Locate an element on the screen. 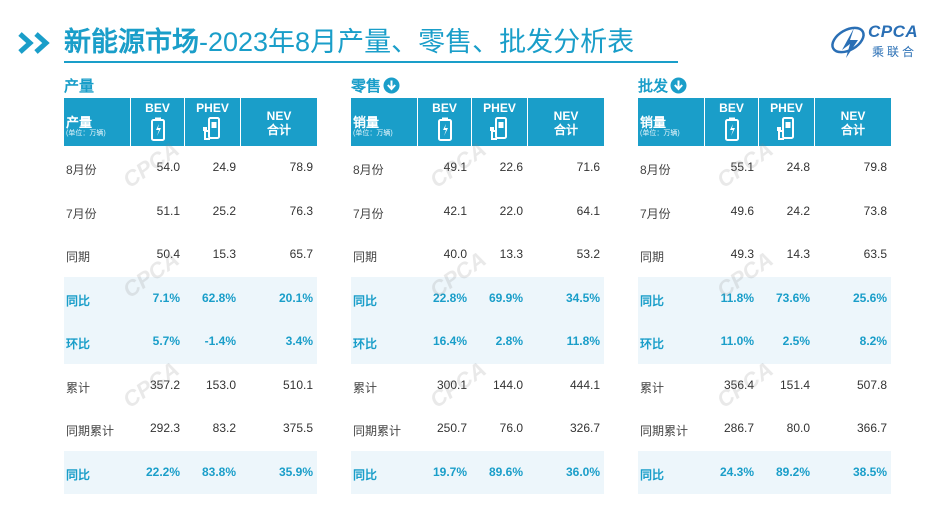  cell-nev: 3.4% is located at coordinates (299, 341).